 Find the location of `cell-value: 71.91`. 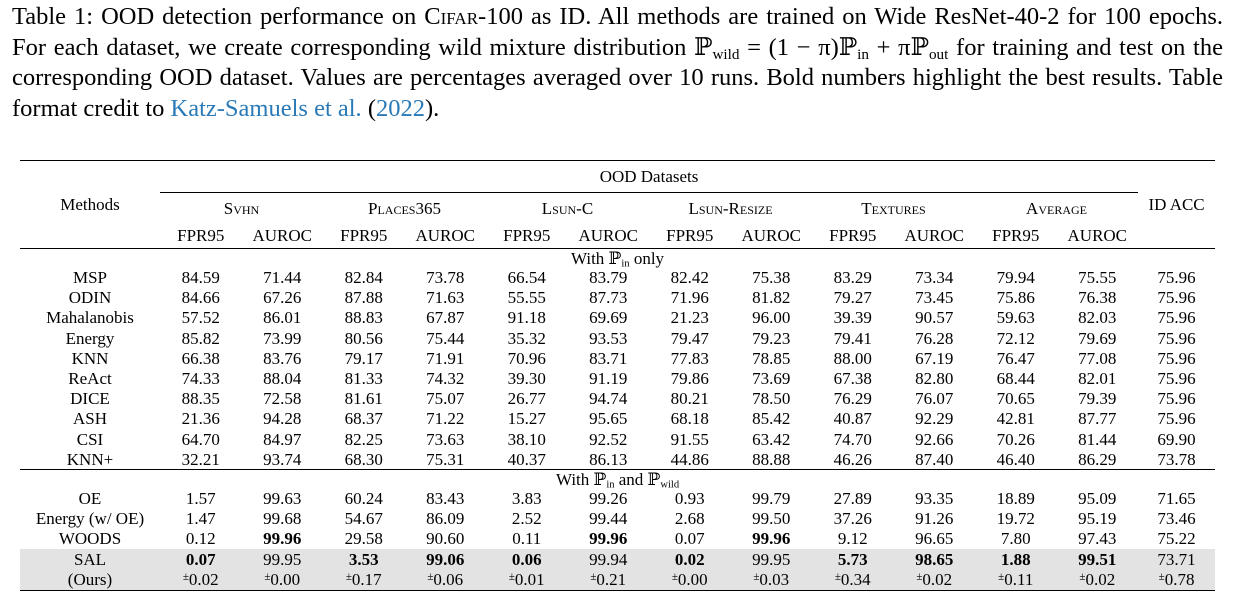

cell-value: 71.91 is located at coordinates (445, 358).